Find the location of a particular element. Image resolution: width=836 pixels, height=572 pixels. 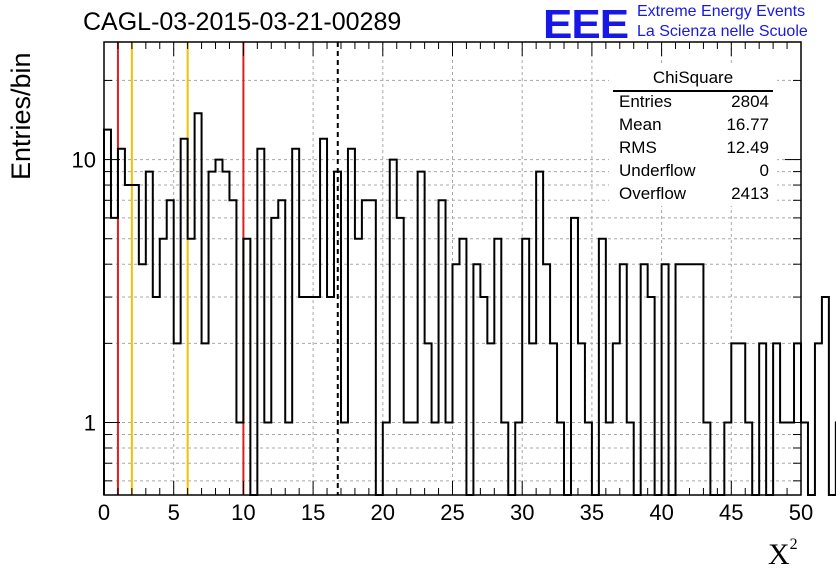

x-tick-label: 0 is located at coordinates (104, 512).